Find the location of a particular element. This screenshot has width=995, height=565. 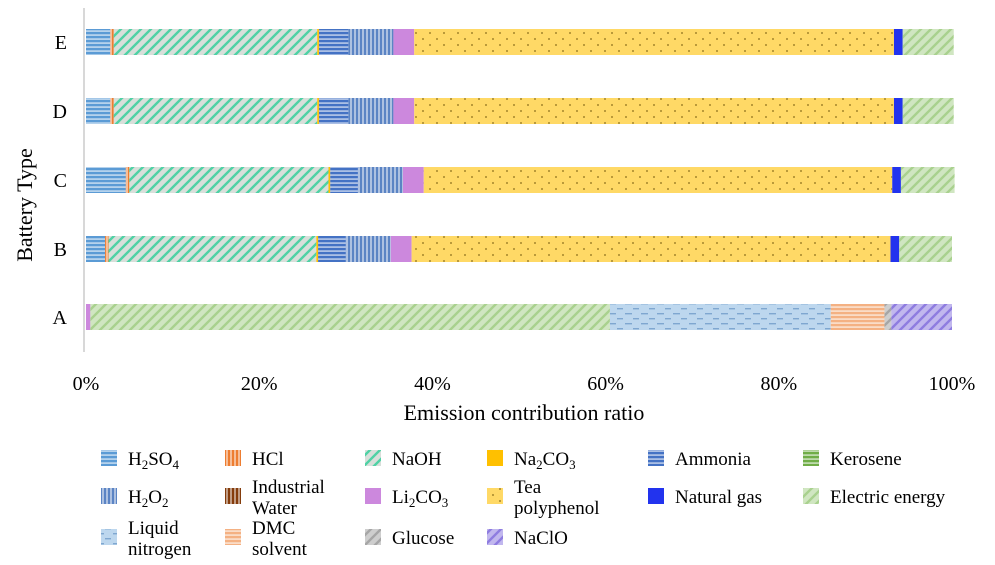

legend-swatch-liquid-nitrogen is located at coordinates (109, 537).